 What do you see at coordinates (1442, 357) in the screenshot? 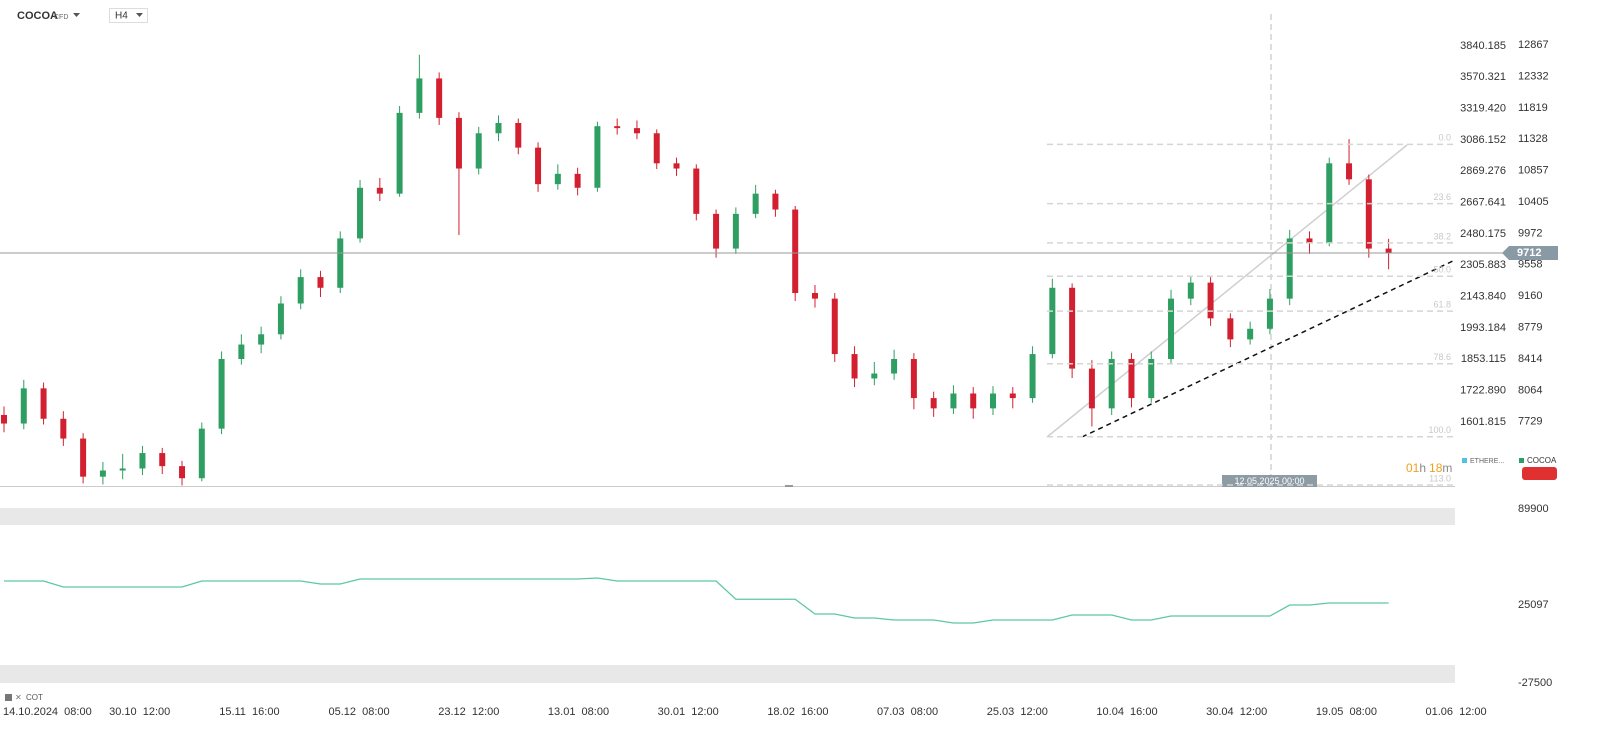
I see `fib-label: 78.6` at bounding box center [1442, 357].